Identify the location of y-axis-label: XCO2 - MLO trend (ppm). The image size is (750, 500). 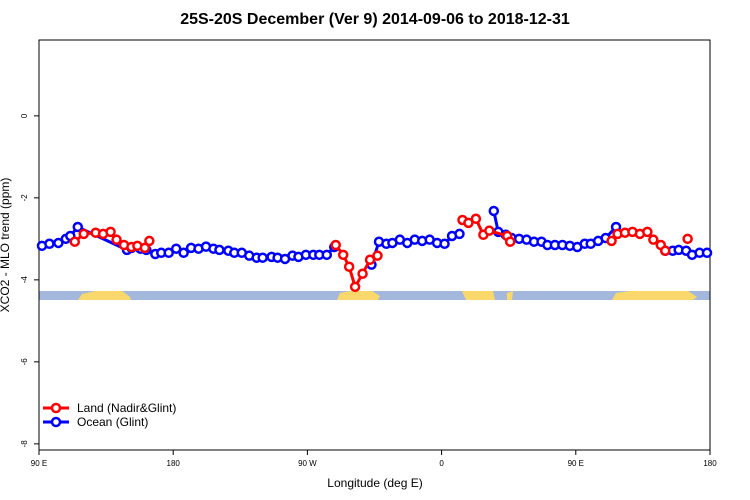
(6, 245).